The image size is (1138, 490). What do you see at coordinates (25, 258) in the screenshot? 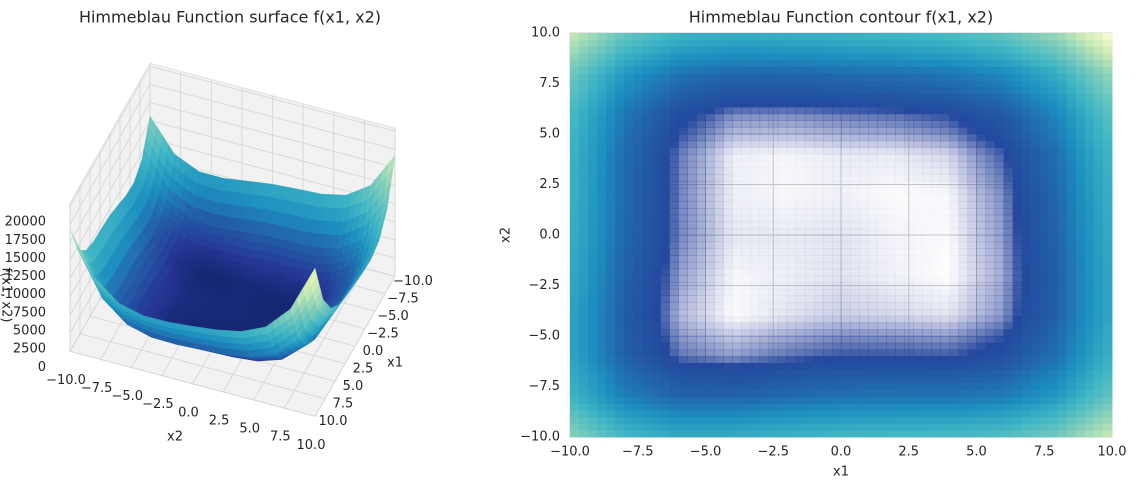
I see `z-tick-label: 15000` at bounding box center [25, 258].